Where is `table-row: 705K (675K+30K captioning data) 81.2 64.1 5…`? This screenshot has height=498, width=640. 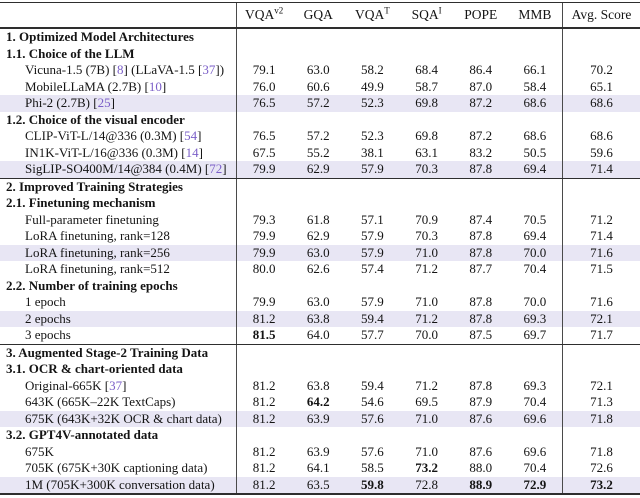 table-row: 705K (675K+30K captioning data) 81.2 64.1 5… is located at coordinates (320, 468).